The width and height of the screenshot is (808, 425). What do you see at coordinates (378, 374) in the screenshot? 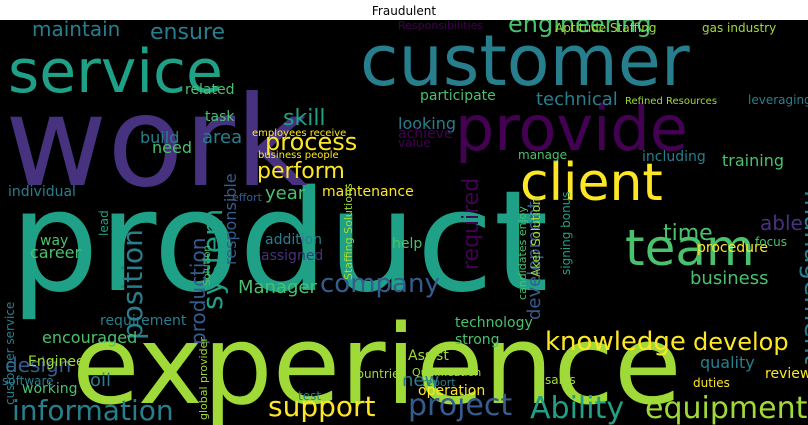
I see `word-countries: countries` at bounding box center [378, 374].